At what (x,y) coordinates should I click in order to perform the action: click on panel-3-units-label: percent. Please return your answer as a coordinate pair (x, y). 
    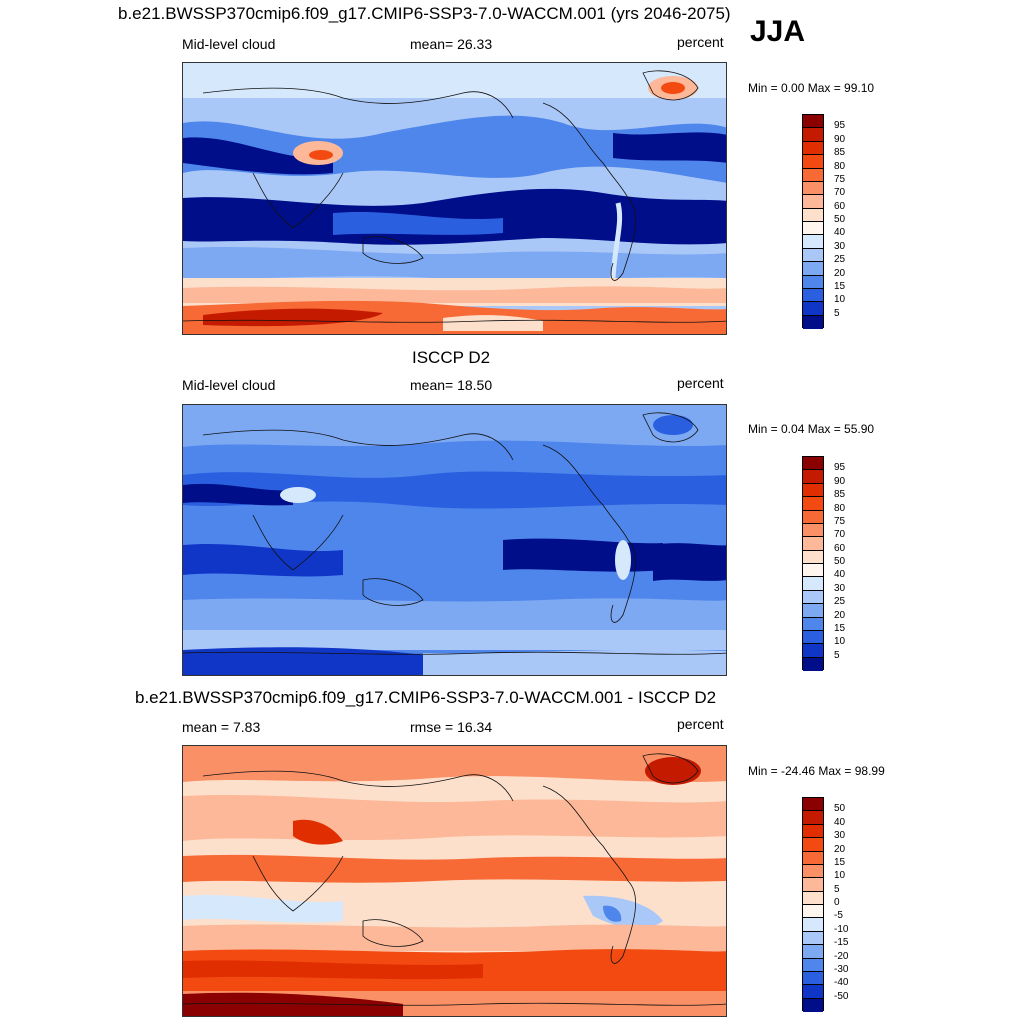
    Looking at the image, I should click on (700, 724).